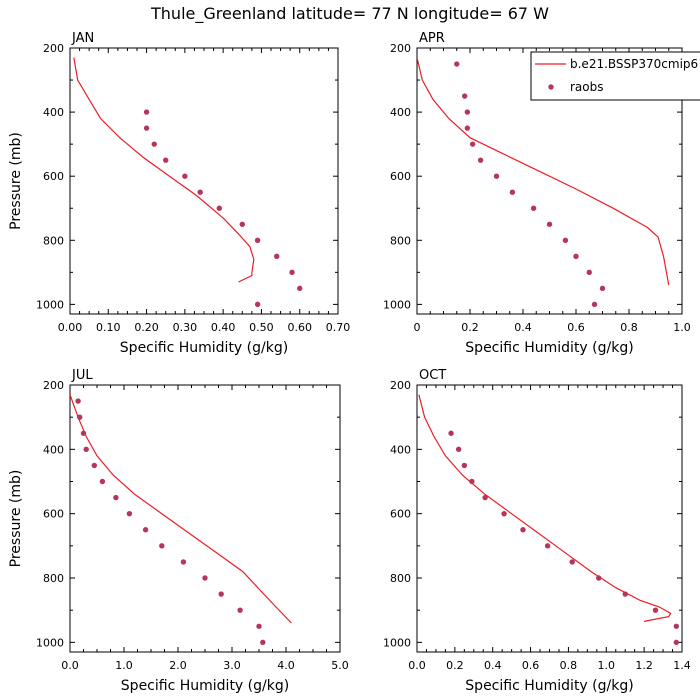 The height and width of the screenshot is (700, 700). Describe the element at coordinates (551, 87) in the screenshot. I see `legend-marker-swatch` at that location.